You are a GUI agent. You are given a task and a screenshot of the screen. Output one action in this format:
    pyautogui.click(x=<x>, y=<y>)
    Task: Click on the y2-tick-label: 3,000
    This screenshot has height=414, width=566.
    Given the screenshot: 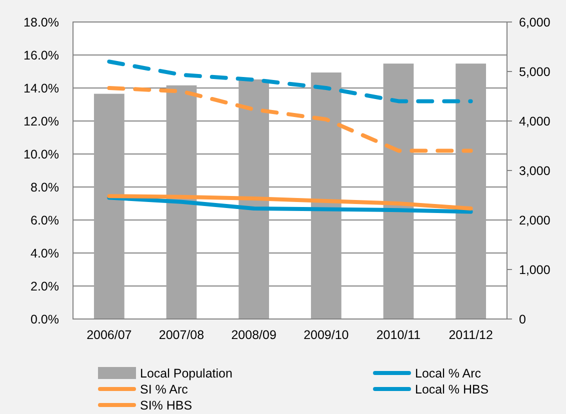 What is the action you would take?
    pyautogui.click(x=534, y=171)
    